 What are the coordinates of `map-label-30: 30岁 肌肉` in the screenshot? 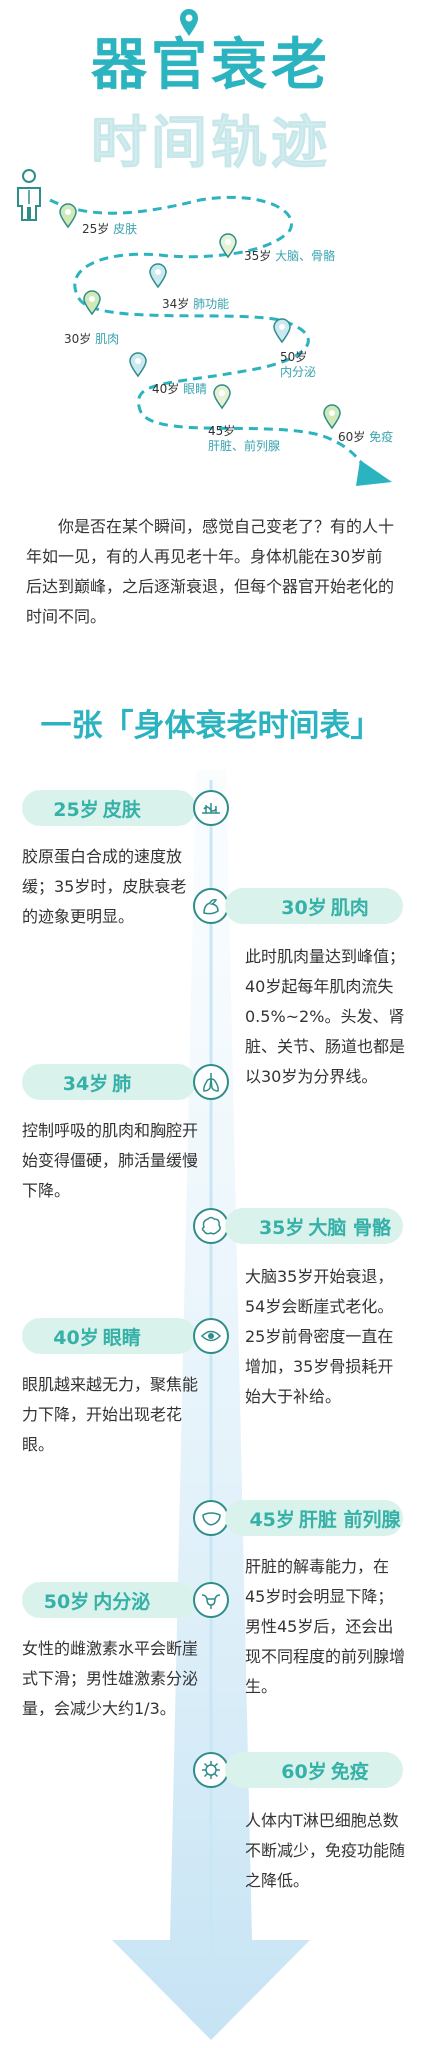 It's located at (92, 339).